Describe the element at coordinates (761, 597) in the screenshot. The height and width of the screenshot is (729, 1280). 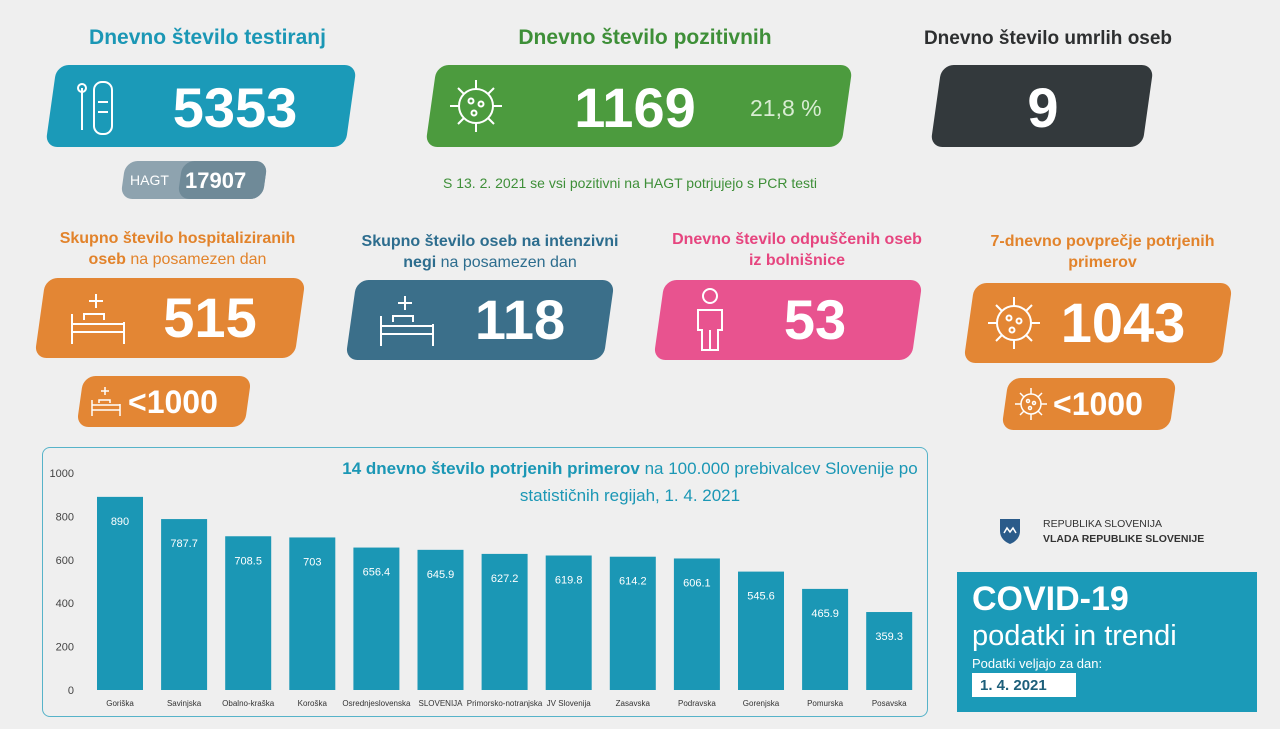
I see `value-label: 545.6` at that location.